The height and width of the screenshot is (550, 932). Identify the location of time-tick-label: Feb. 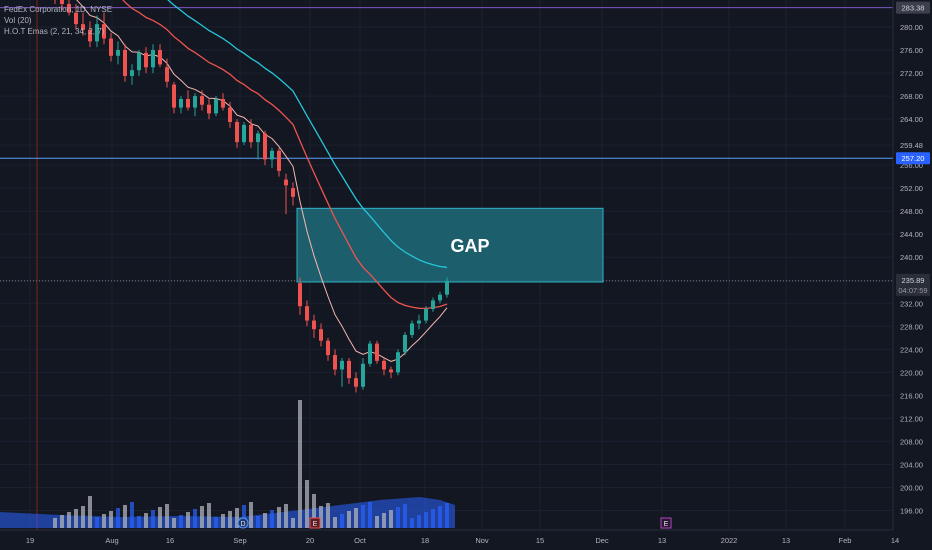
(845, 540).